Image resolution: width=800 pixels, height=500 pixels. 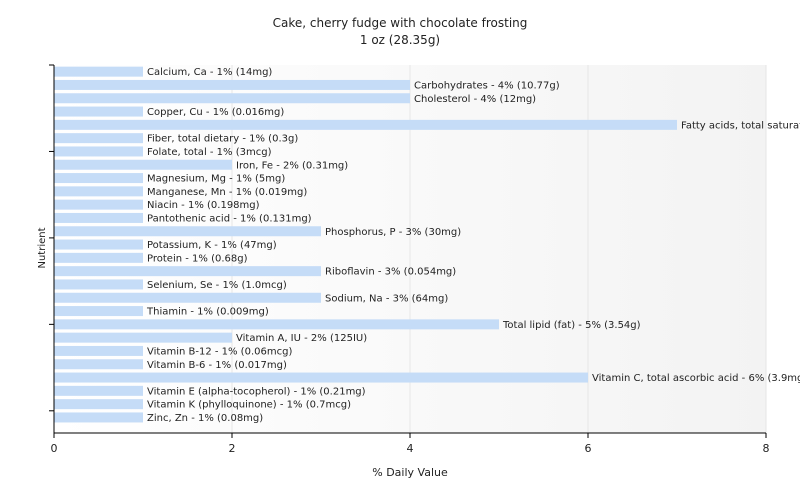 What do you see at coordinates (475, 99) in the screenshot?
I see `bar-label: Cholesterol - 4% (12mg)` at bounding box center [475, 99].